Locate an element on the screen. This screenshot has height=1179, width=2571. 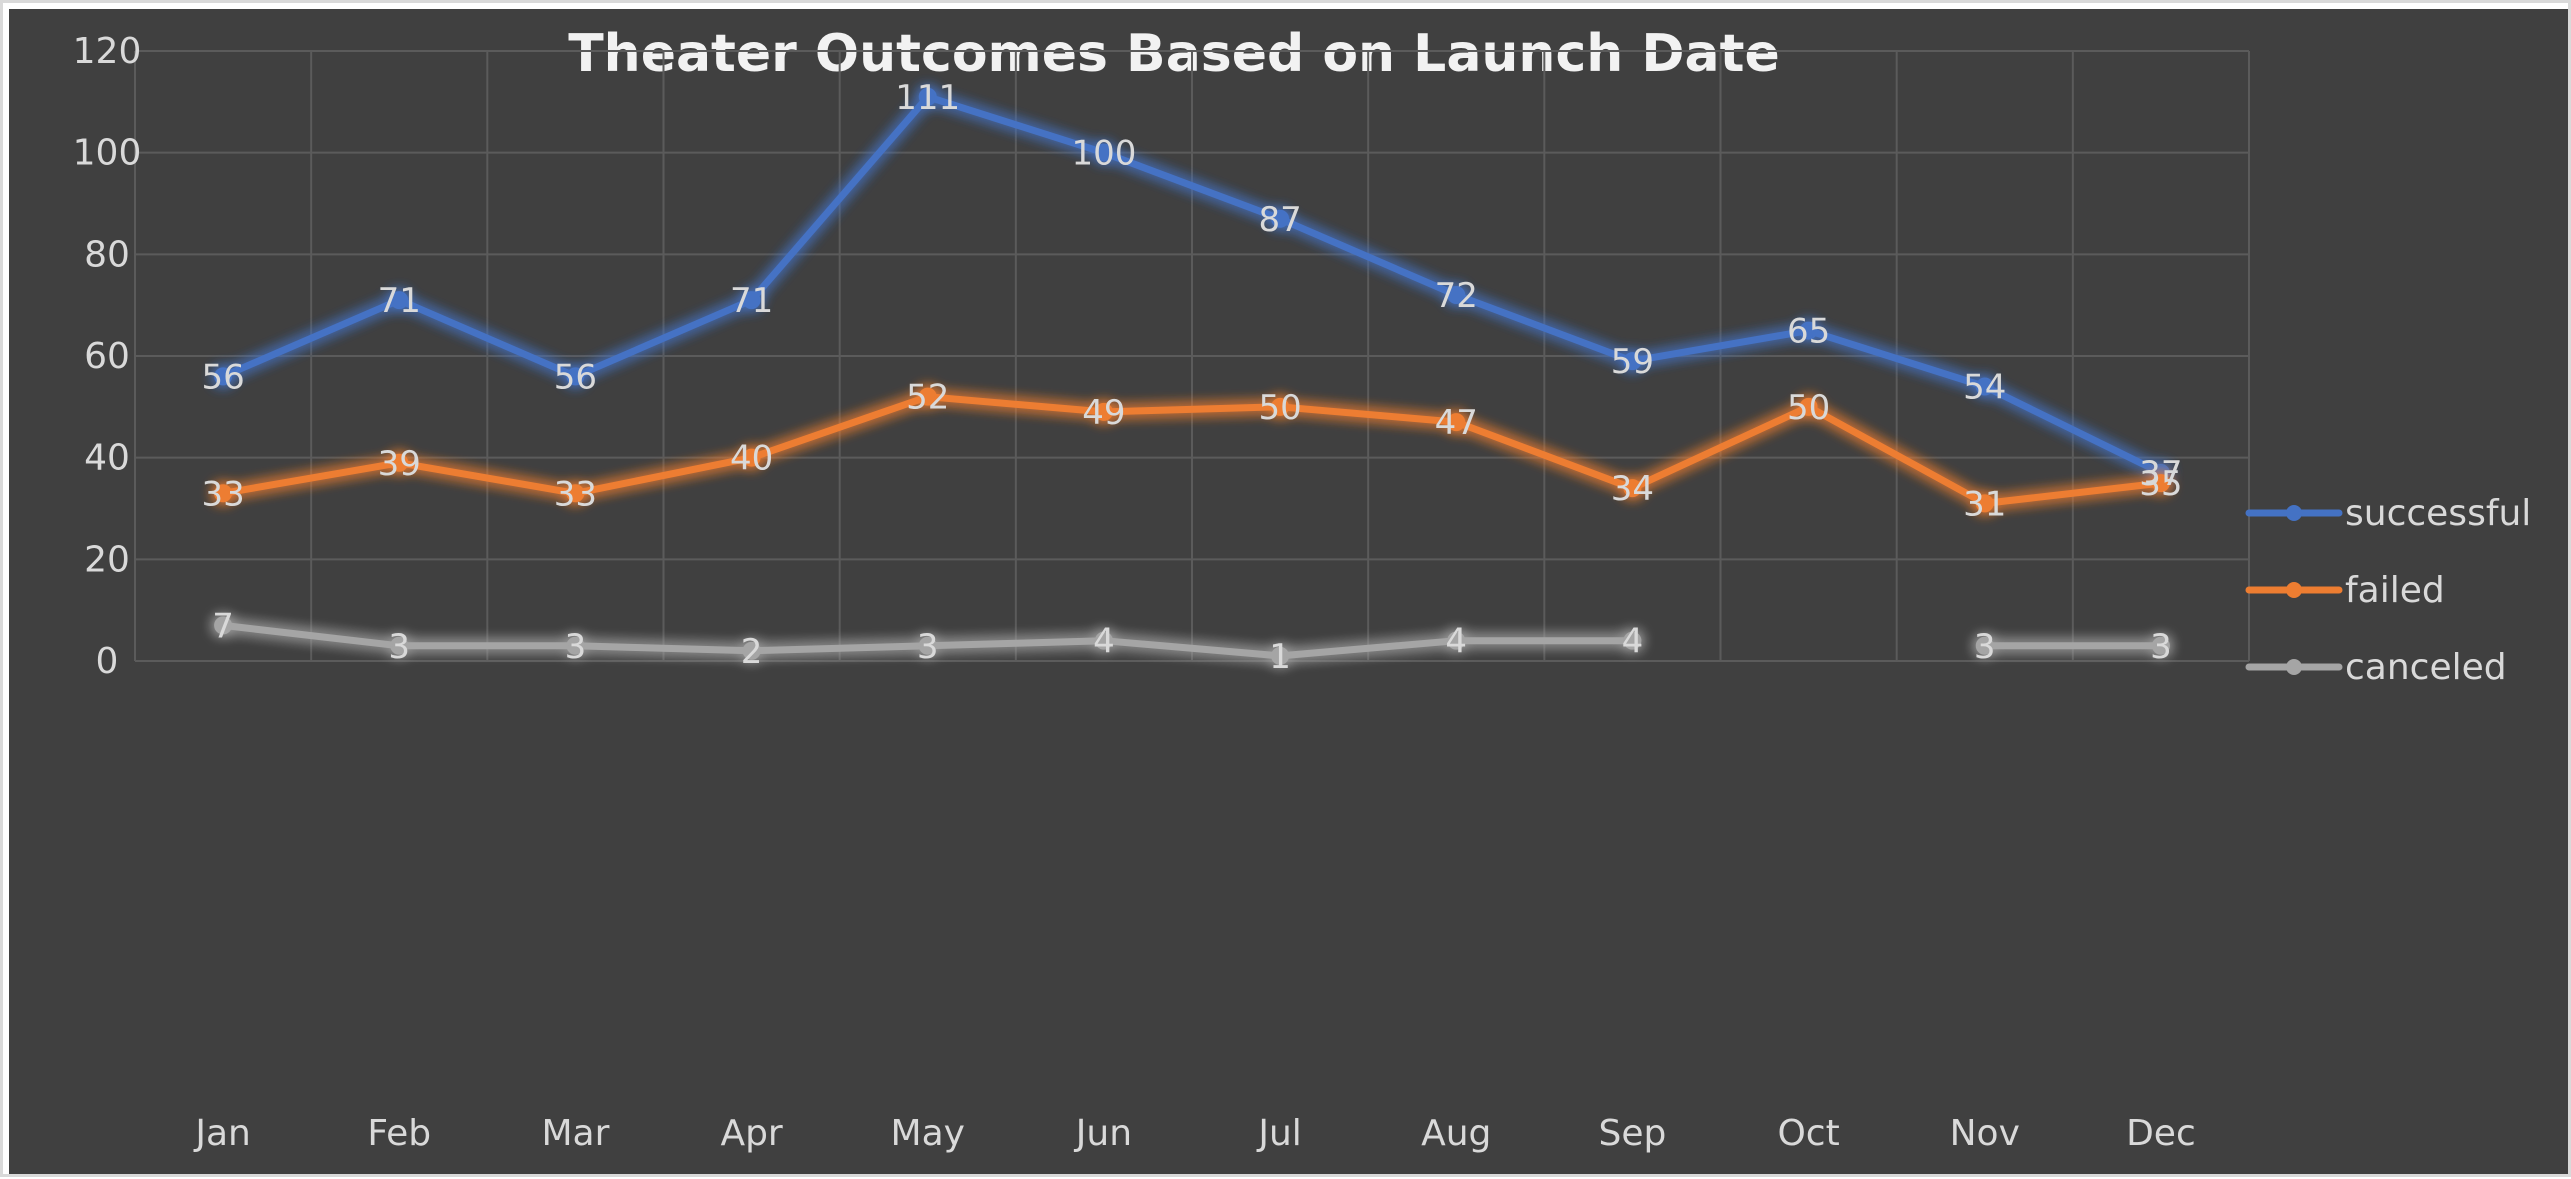
y-tick-label: 60 is located at coordinates (107, 356).